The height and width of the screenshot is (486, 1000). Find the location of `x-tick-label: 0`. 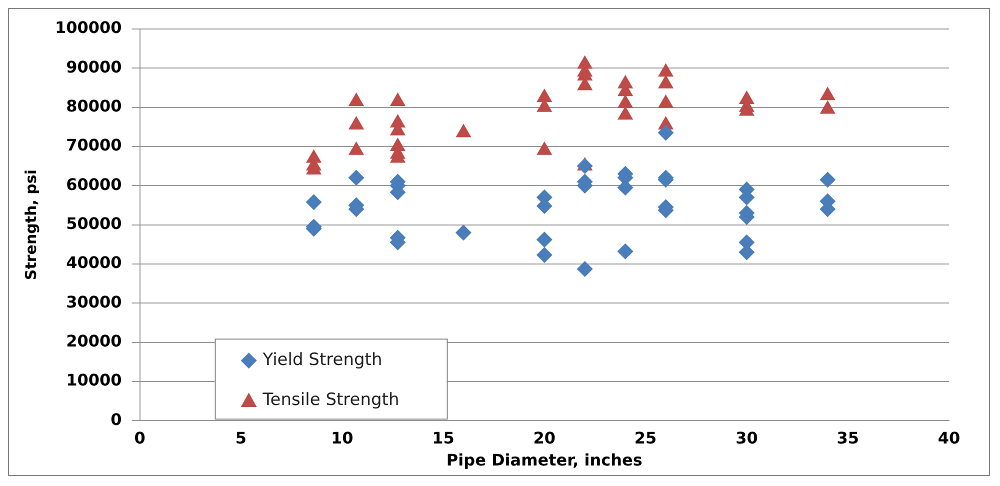

x-tick-label: 0 is located at coordinates (140, 438).